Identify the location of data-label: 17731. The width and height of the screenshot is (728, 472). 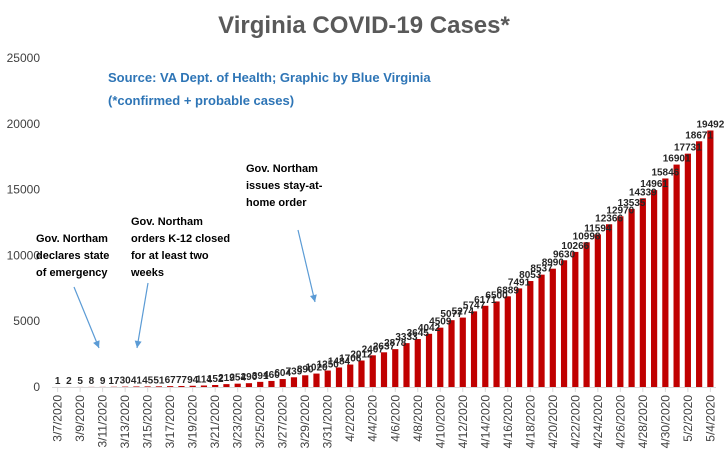
(688, 148).